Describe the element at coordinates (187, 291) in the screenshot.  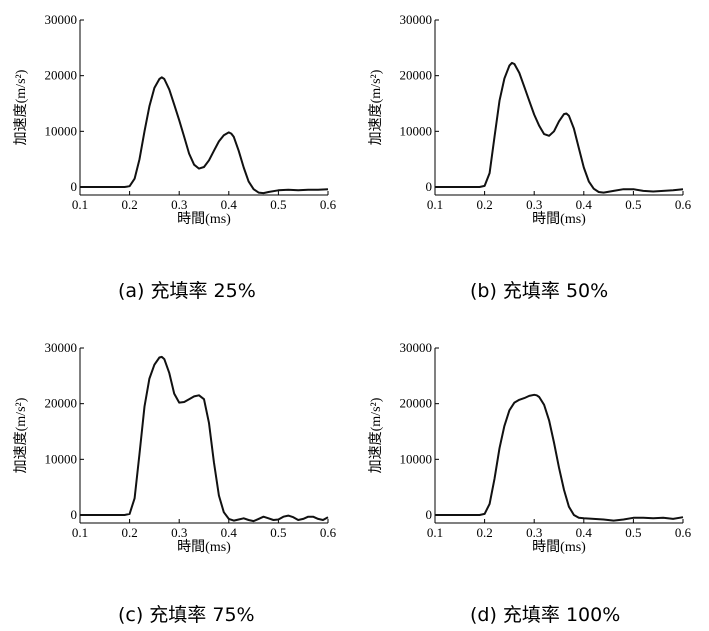
I see `caption-a: (a) 充填率 25%` at that location.